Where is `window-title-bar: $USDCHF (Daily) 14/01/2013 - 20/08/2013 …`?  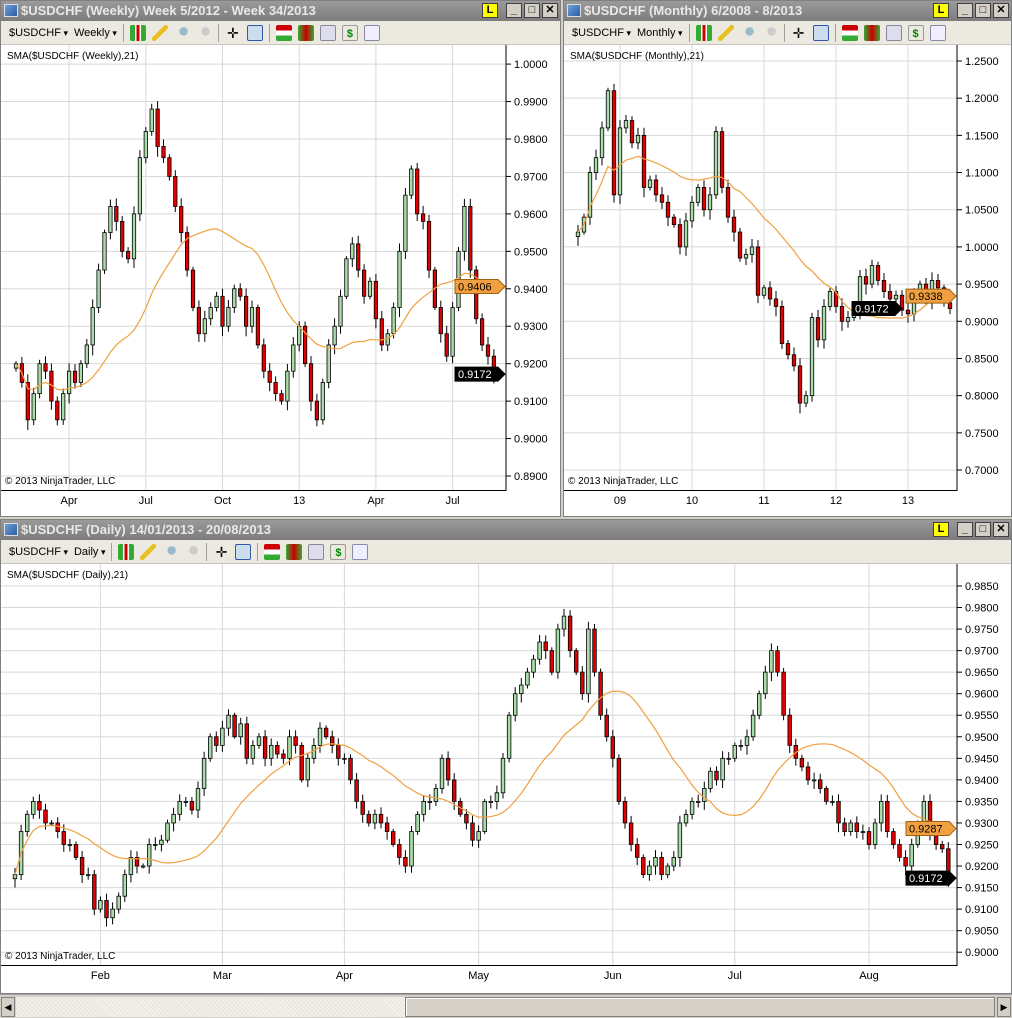
window-title-bar: $USDCHF (Daily) 14/01/2013 - 20/08/2013 … is located at coordinates (506, 530).